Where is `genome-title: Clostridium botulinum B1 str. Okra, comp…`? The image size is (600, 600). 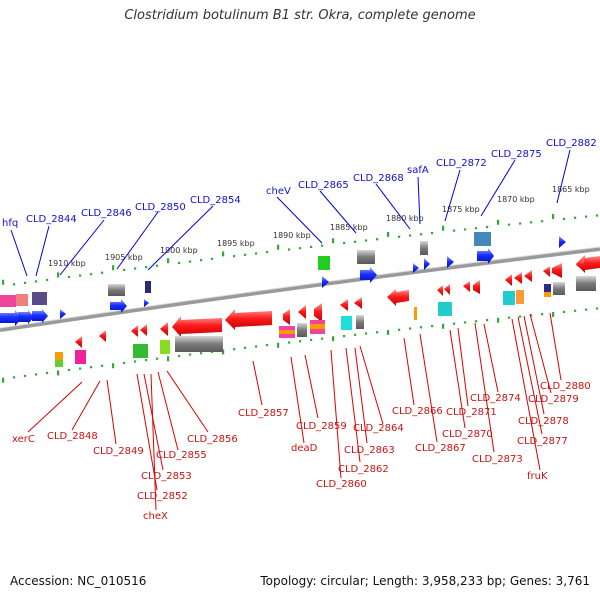
genome-title: Clostridium botulinum B1 str. Okra, comp… is located at coordinates (300, 15).